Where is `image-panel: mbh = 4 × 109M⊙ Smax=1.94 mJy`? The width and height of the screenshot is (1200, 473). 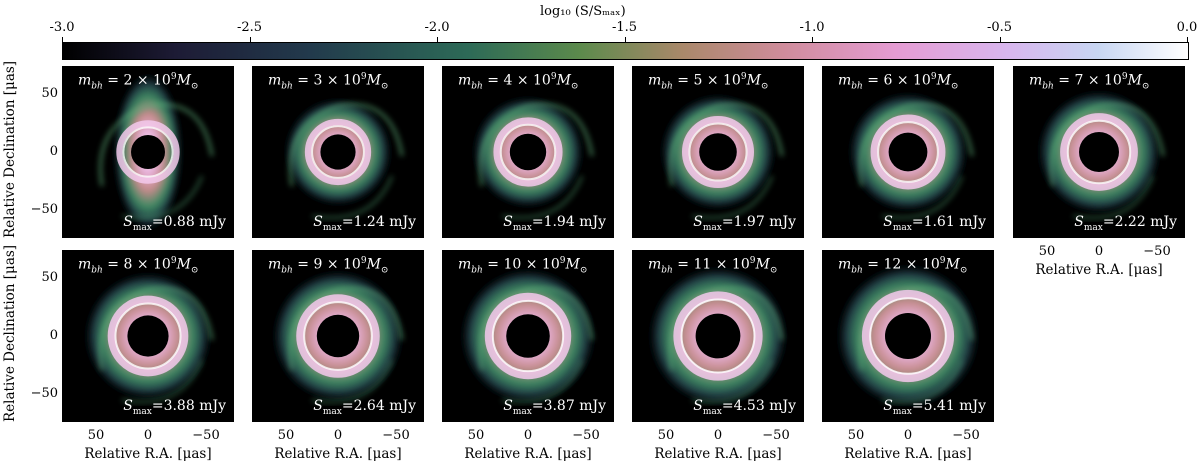 image-panel: mbh = 4 × 109M⊙ Smax=1.94 mJy is located at coordinates (528, 152).